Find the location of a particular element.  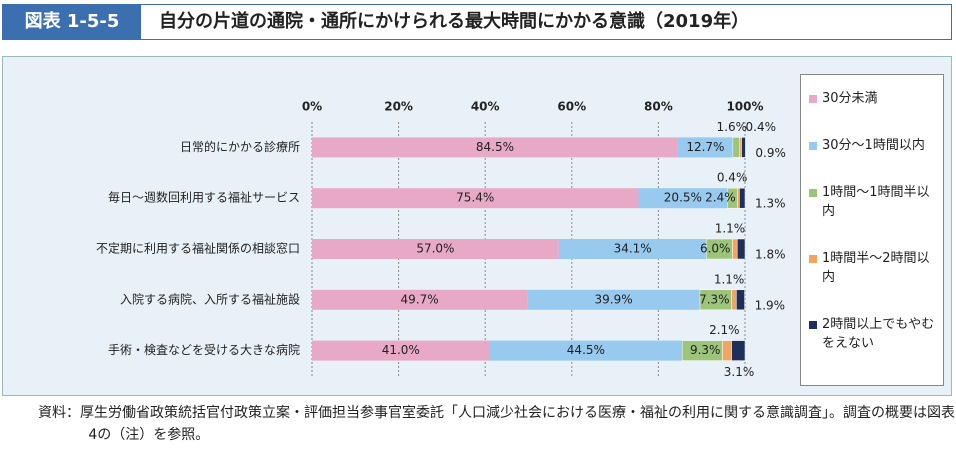

category-label: 不定期に利用する福祉関係の相談窓口 is located at coordinates (198, 248).